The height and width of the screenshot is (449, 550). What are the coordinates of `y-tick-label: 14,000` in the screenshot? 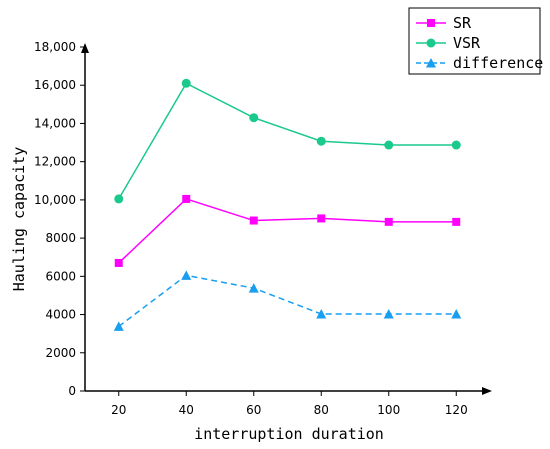 It's located at (55, 123).